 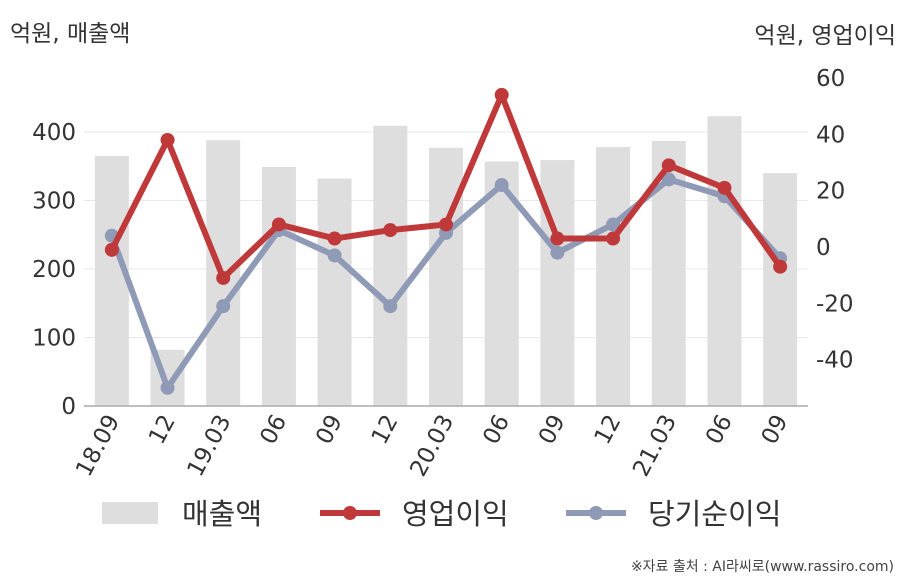 I want to click on x-tick-label: 18.09, so click(x=98, y=446).